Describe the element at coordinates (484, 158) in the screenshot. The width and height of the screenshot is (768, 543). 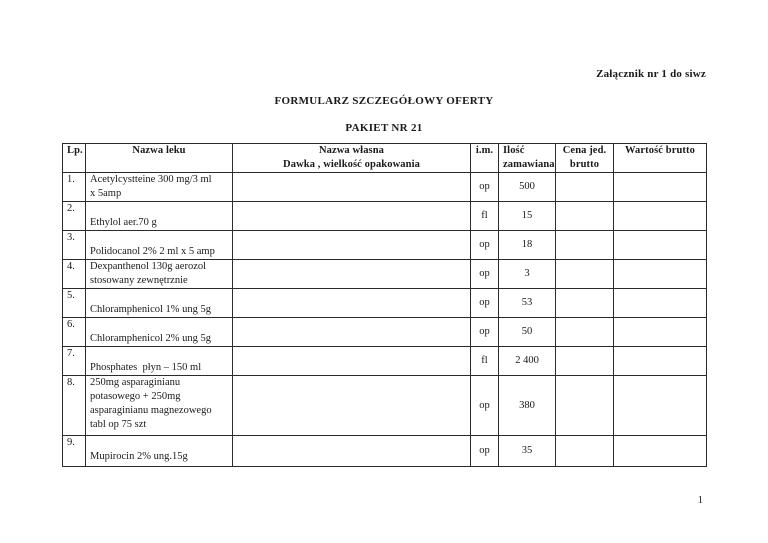
I see `header-unit: i.m.` at that location.